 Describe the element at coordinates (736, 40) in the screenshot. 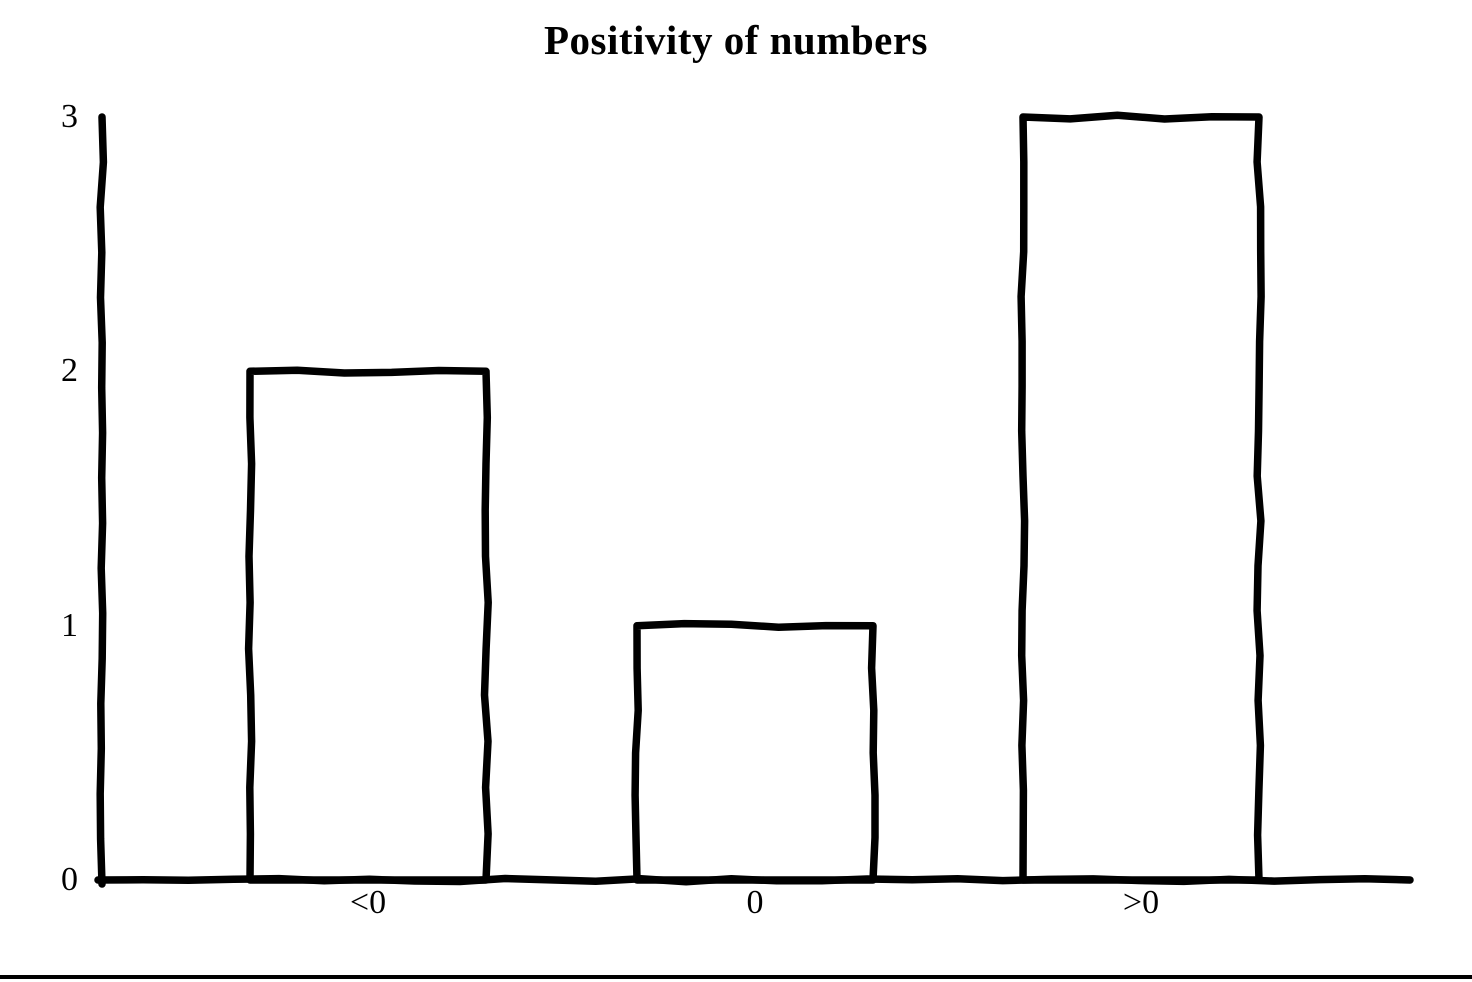

I see `chart-title: Positivity of numbers` at that location.